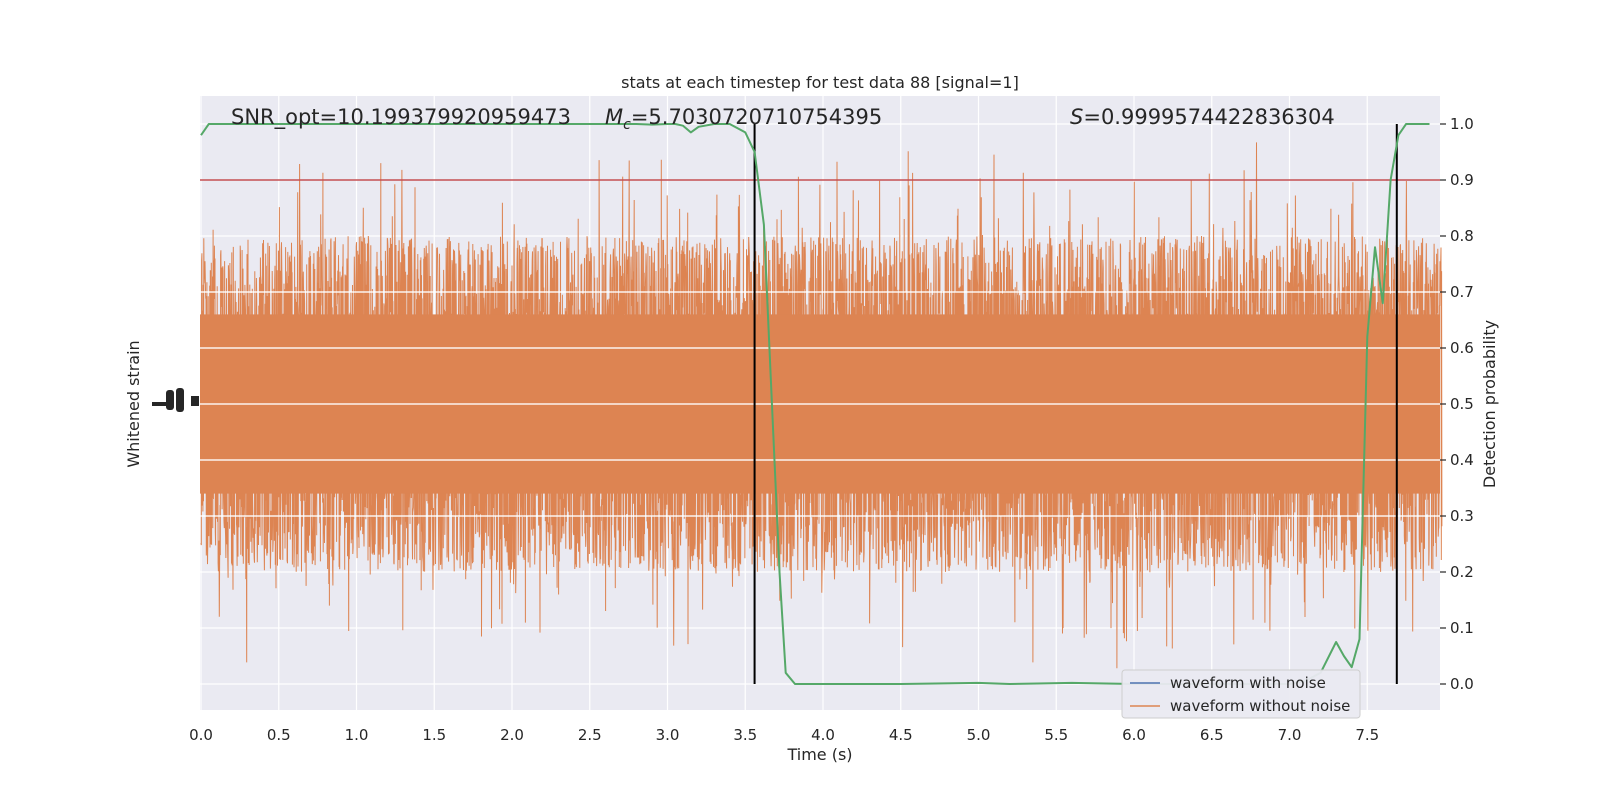  What do you see at coordinates (401, 117) in the screenshot?
I see `snr-annotation: SNR_opt=10.199379920959473` at bounding box center [401, 117].